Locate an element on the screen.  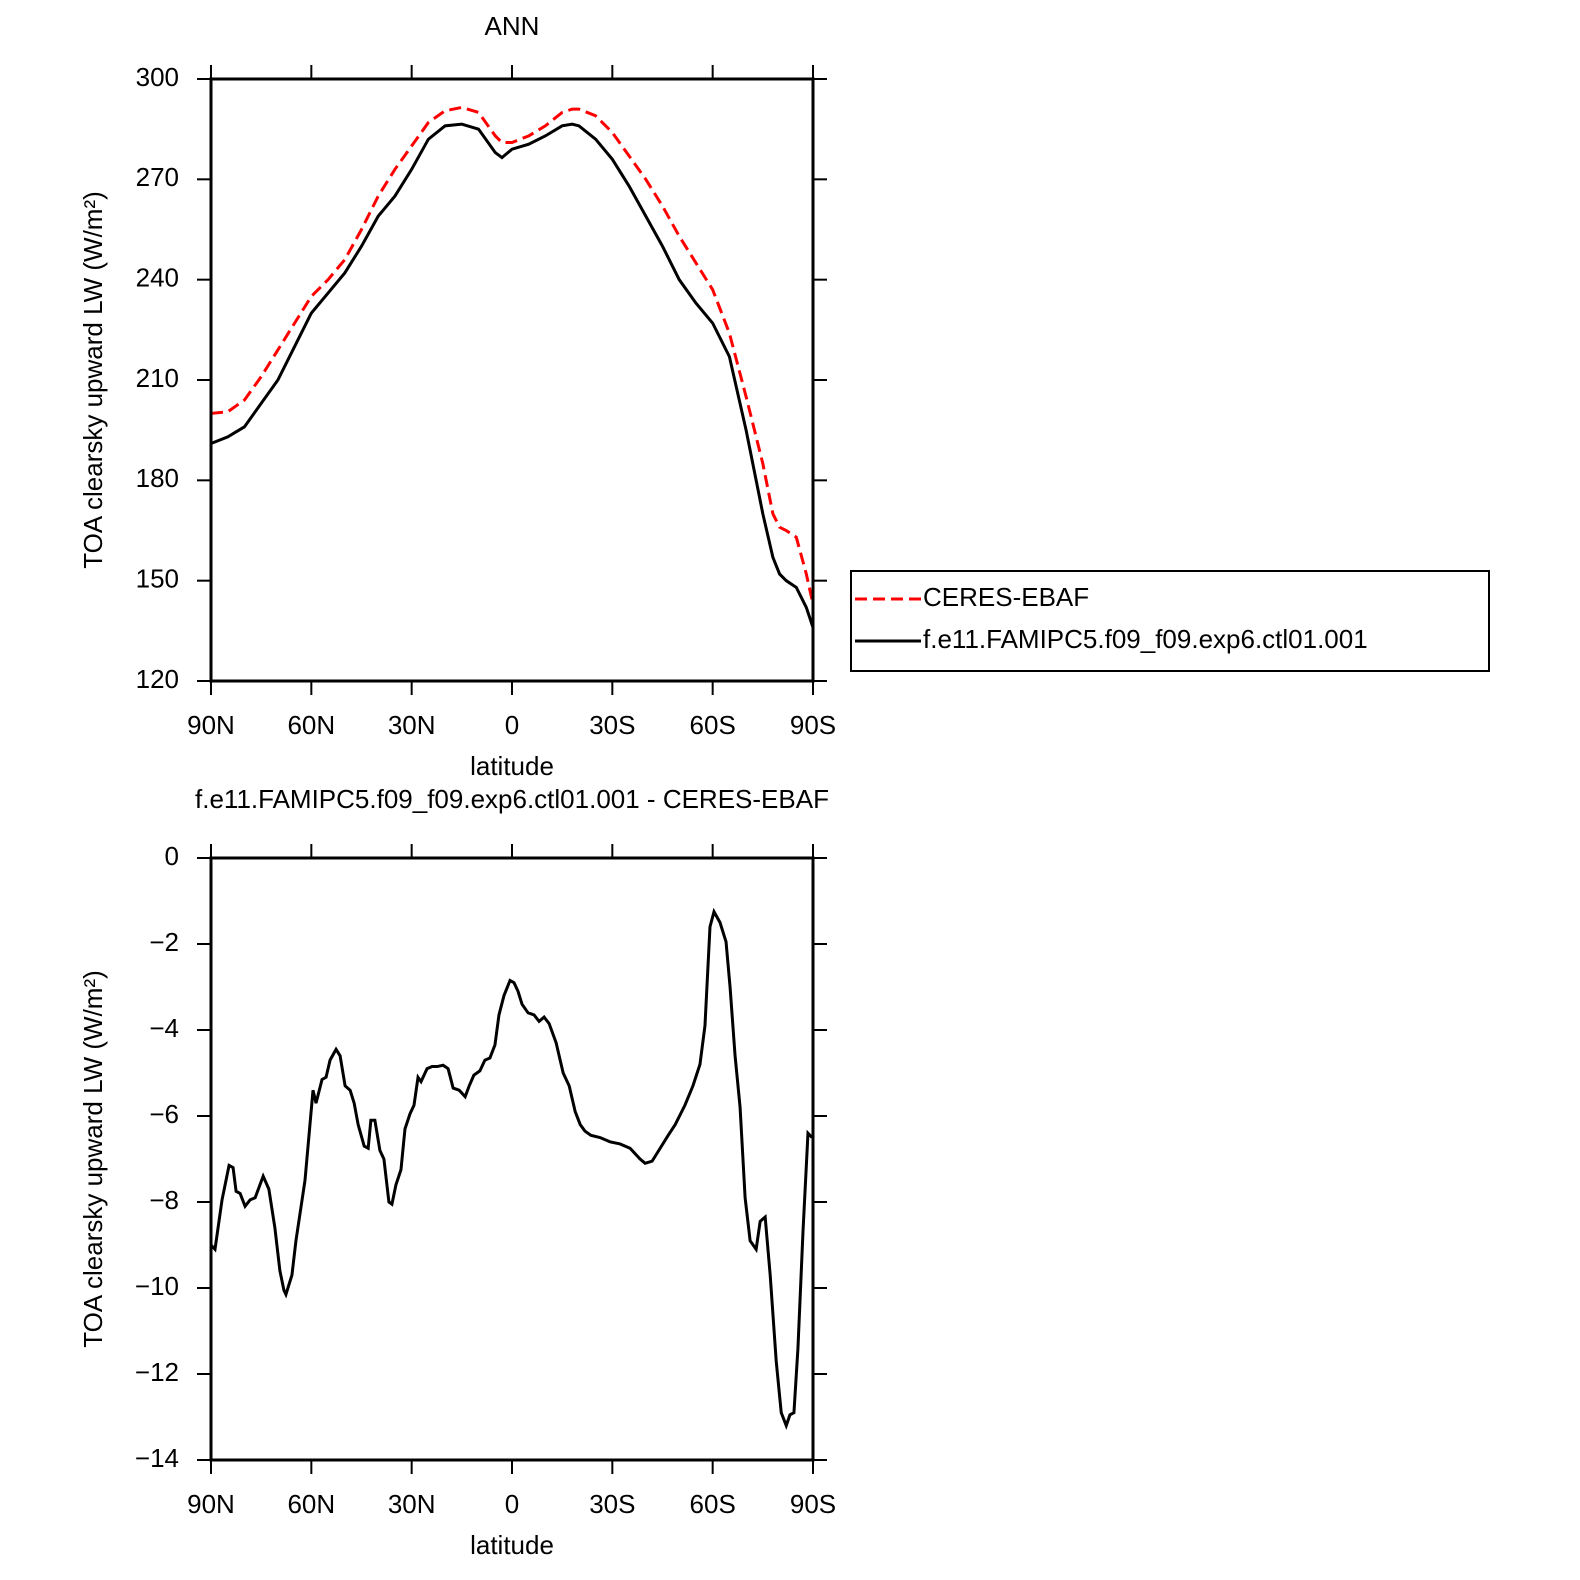
y-tick-label: −4 is located at coordinates (164, 1028).